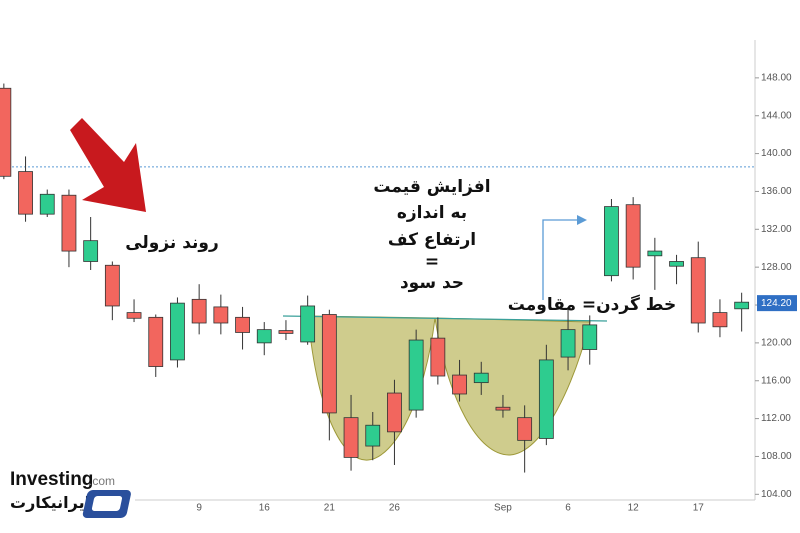 This screenshot has height=533, width=800. Describe the element at coordinates (108, 165) in the screenshot. I see `trend-arrow` at that location.